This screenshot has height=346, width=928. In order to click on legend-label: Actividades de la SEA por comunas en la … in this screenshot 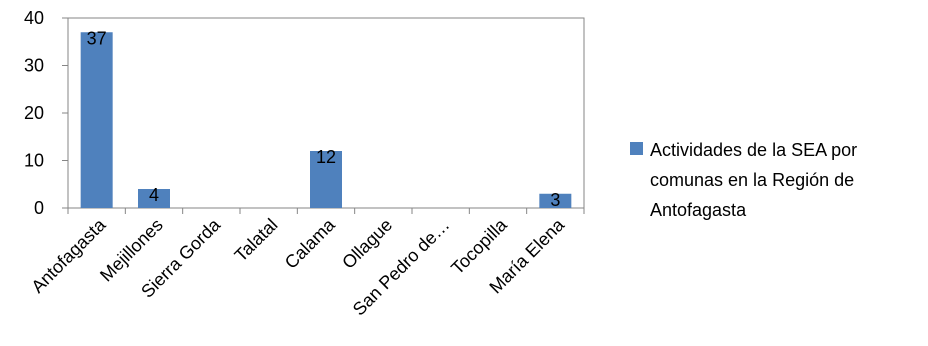, I will do `click(756, 180)`.